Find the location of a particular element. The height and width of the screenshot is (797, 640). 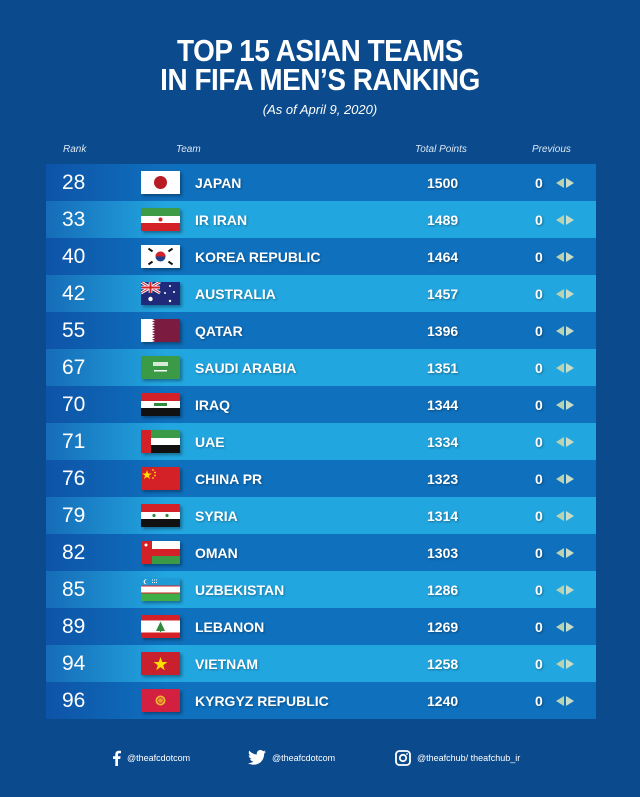

rank-value: 76 is located at coordinates (74, 478).